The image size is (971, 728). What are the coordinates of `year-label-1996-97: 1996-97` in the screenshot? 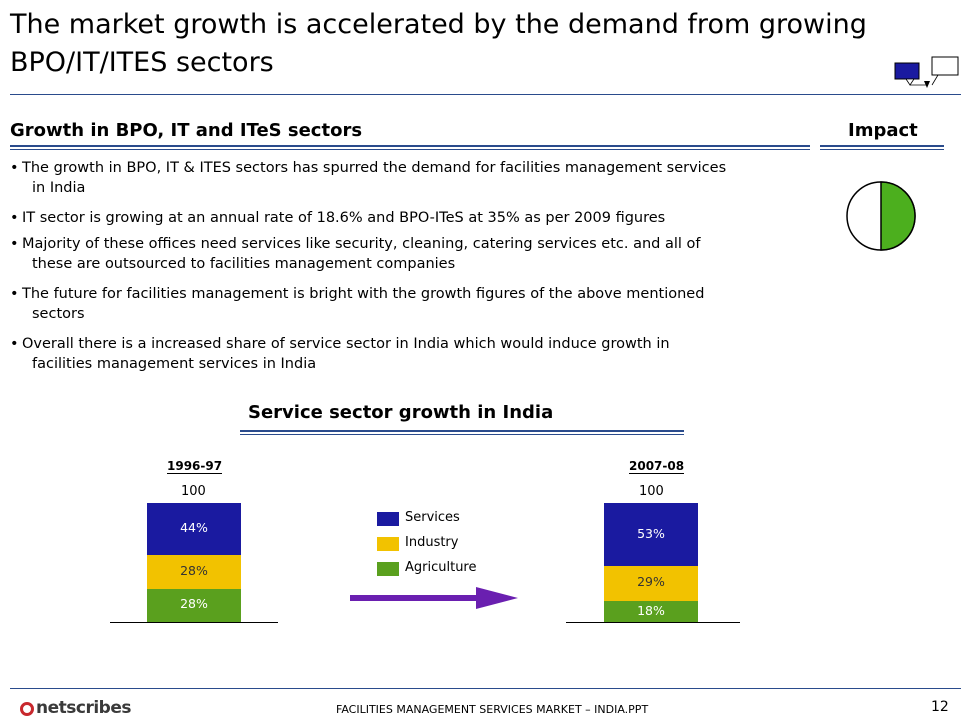 It's located at (195, 466).